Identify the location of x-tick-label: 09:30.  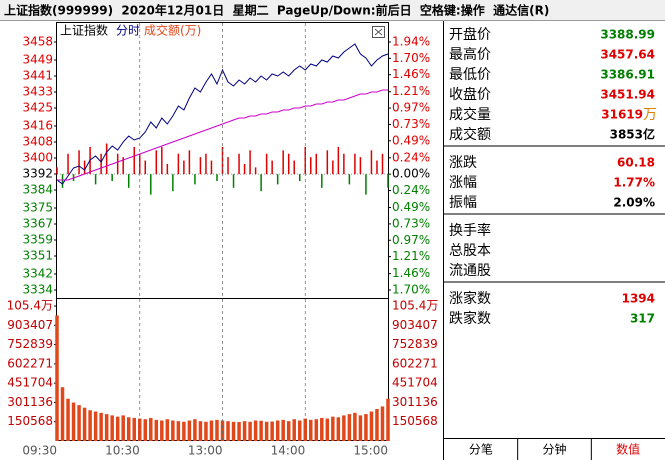
(39, 451).